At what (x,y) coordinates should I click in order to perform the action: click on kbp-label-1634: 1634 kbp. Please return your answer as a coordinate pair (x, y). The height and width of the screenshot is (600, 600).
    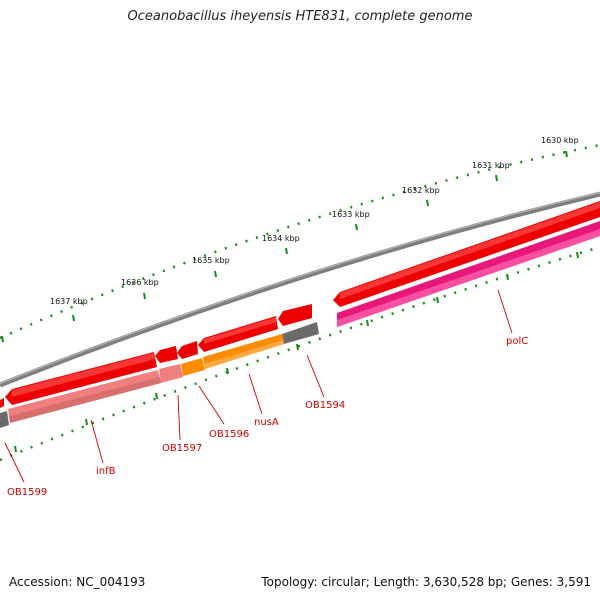
    Looking at the image, I should click on (281, 238).